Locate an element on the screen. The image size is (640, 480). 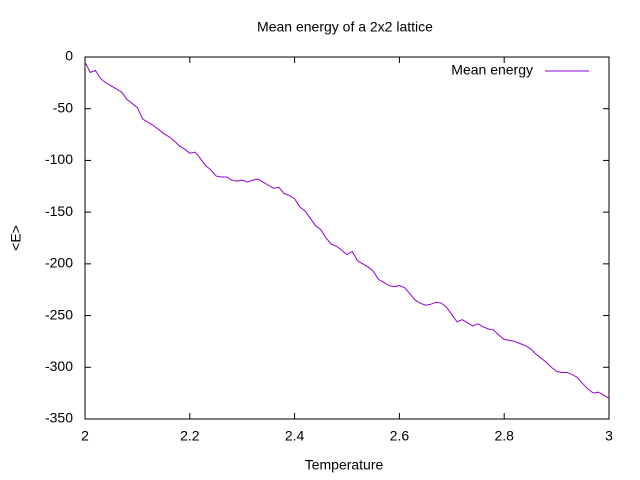
y-tick-label: -200 is located at coordinates (59, 263).